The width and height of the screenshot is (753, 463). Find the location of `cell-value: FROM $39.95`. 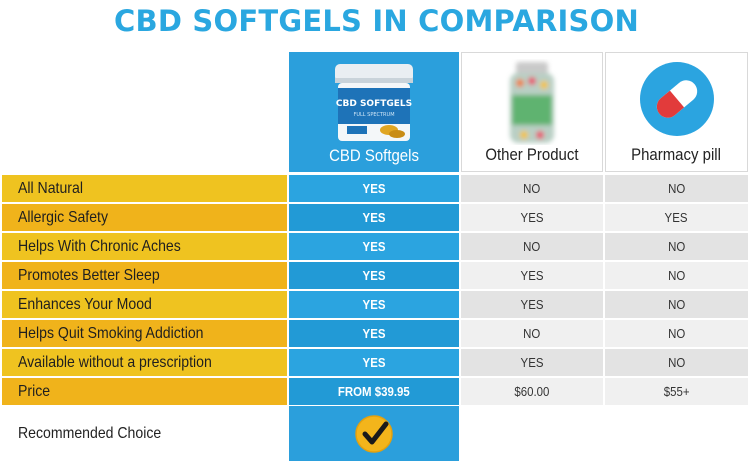

cell-value: FROM $39.95 is located at coordinates (374, 391).